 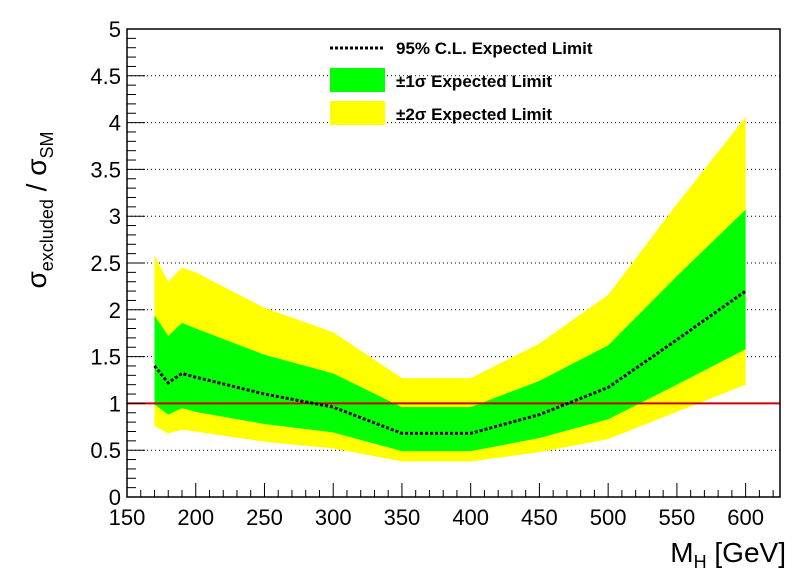 I want to click on legend-key-2sigma, so click(x=357, y=113).